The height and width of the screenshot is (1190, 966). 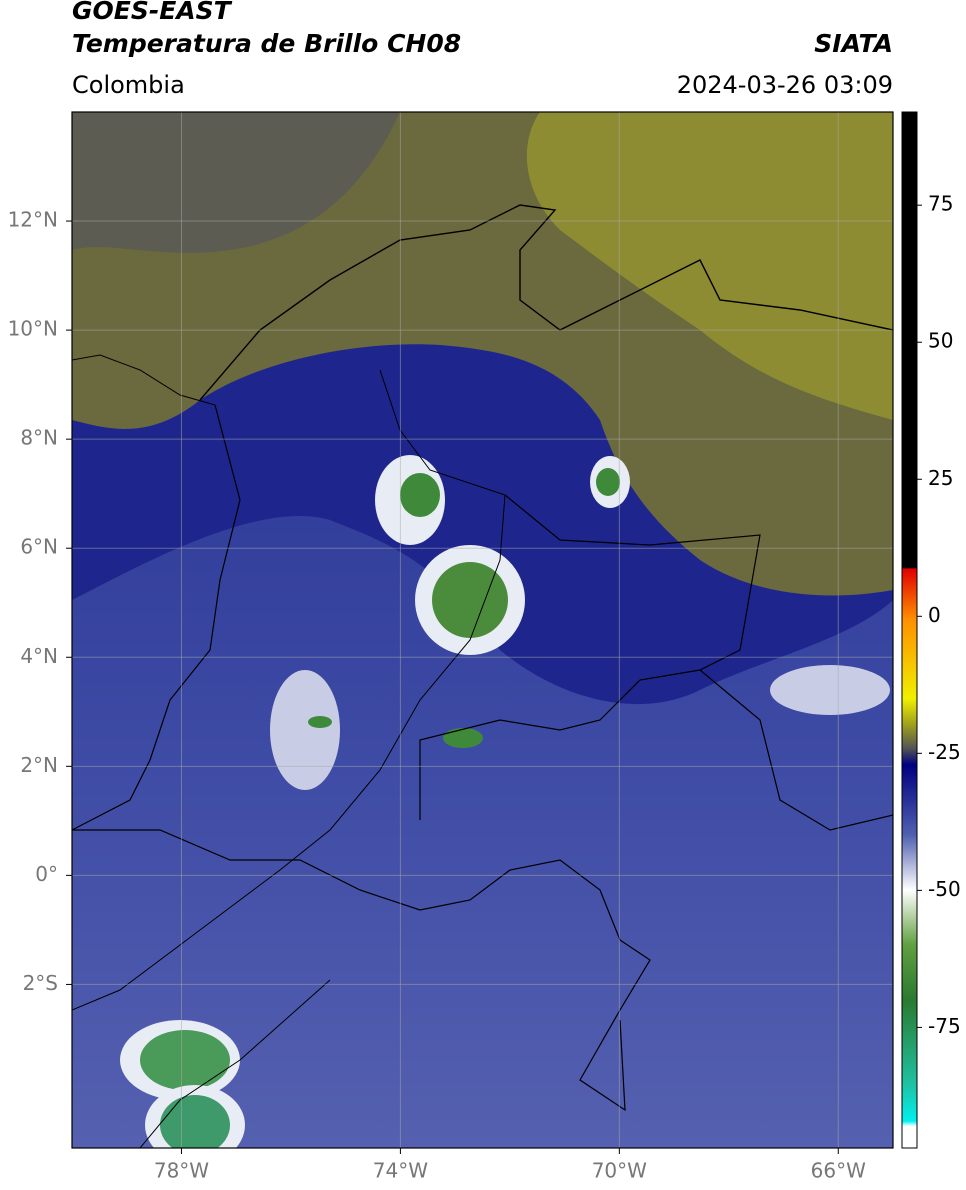 I want to click on colorbar, so click(x=909, y=630).